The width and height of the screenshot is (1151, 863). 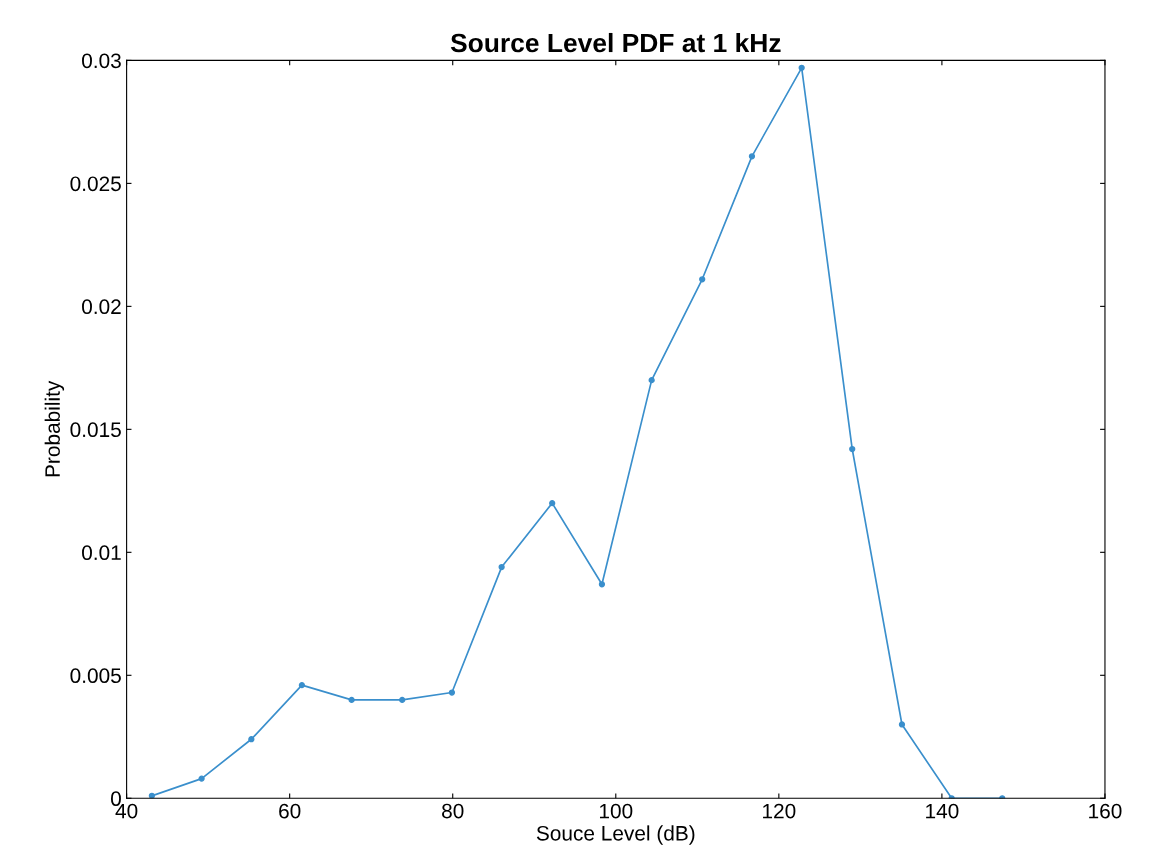 What do you see at coordinates (95, 676) in the screenshot?
I see `y-tick-label: 0.005` at bounding box center [95, 676].